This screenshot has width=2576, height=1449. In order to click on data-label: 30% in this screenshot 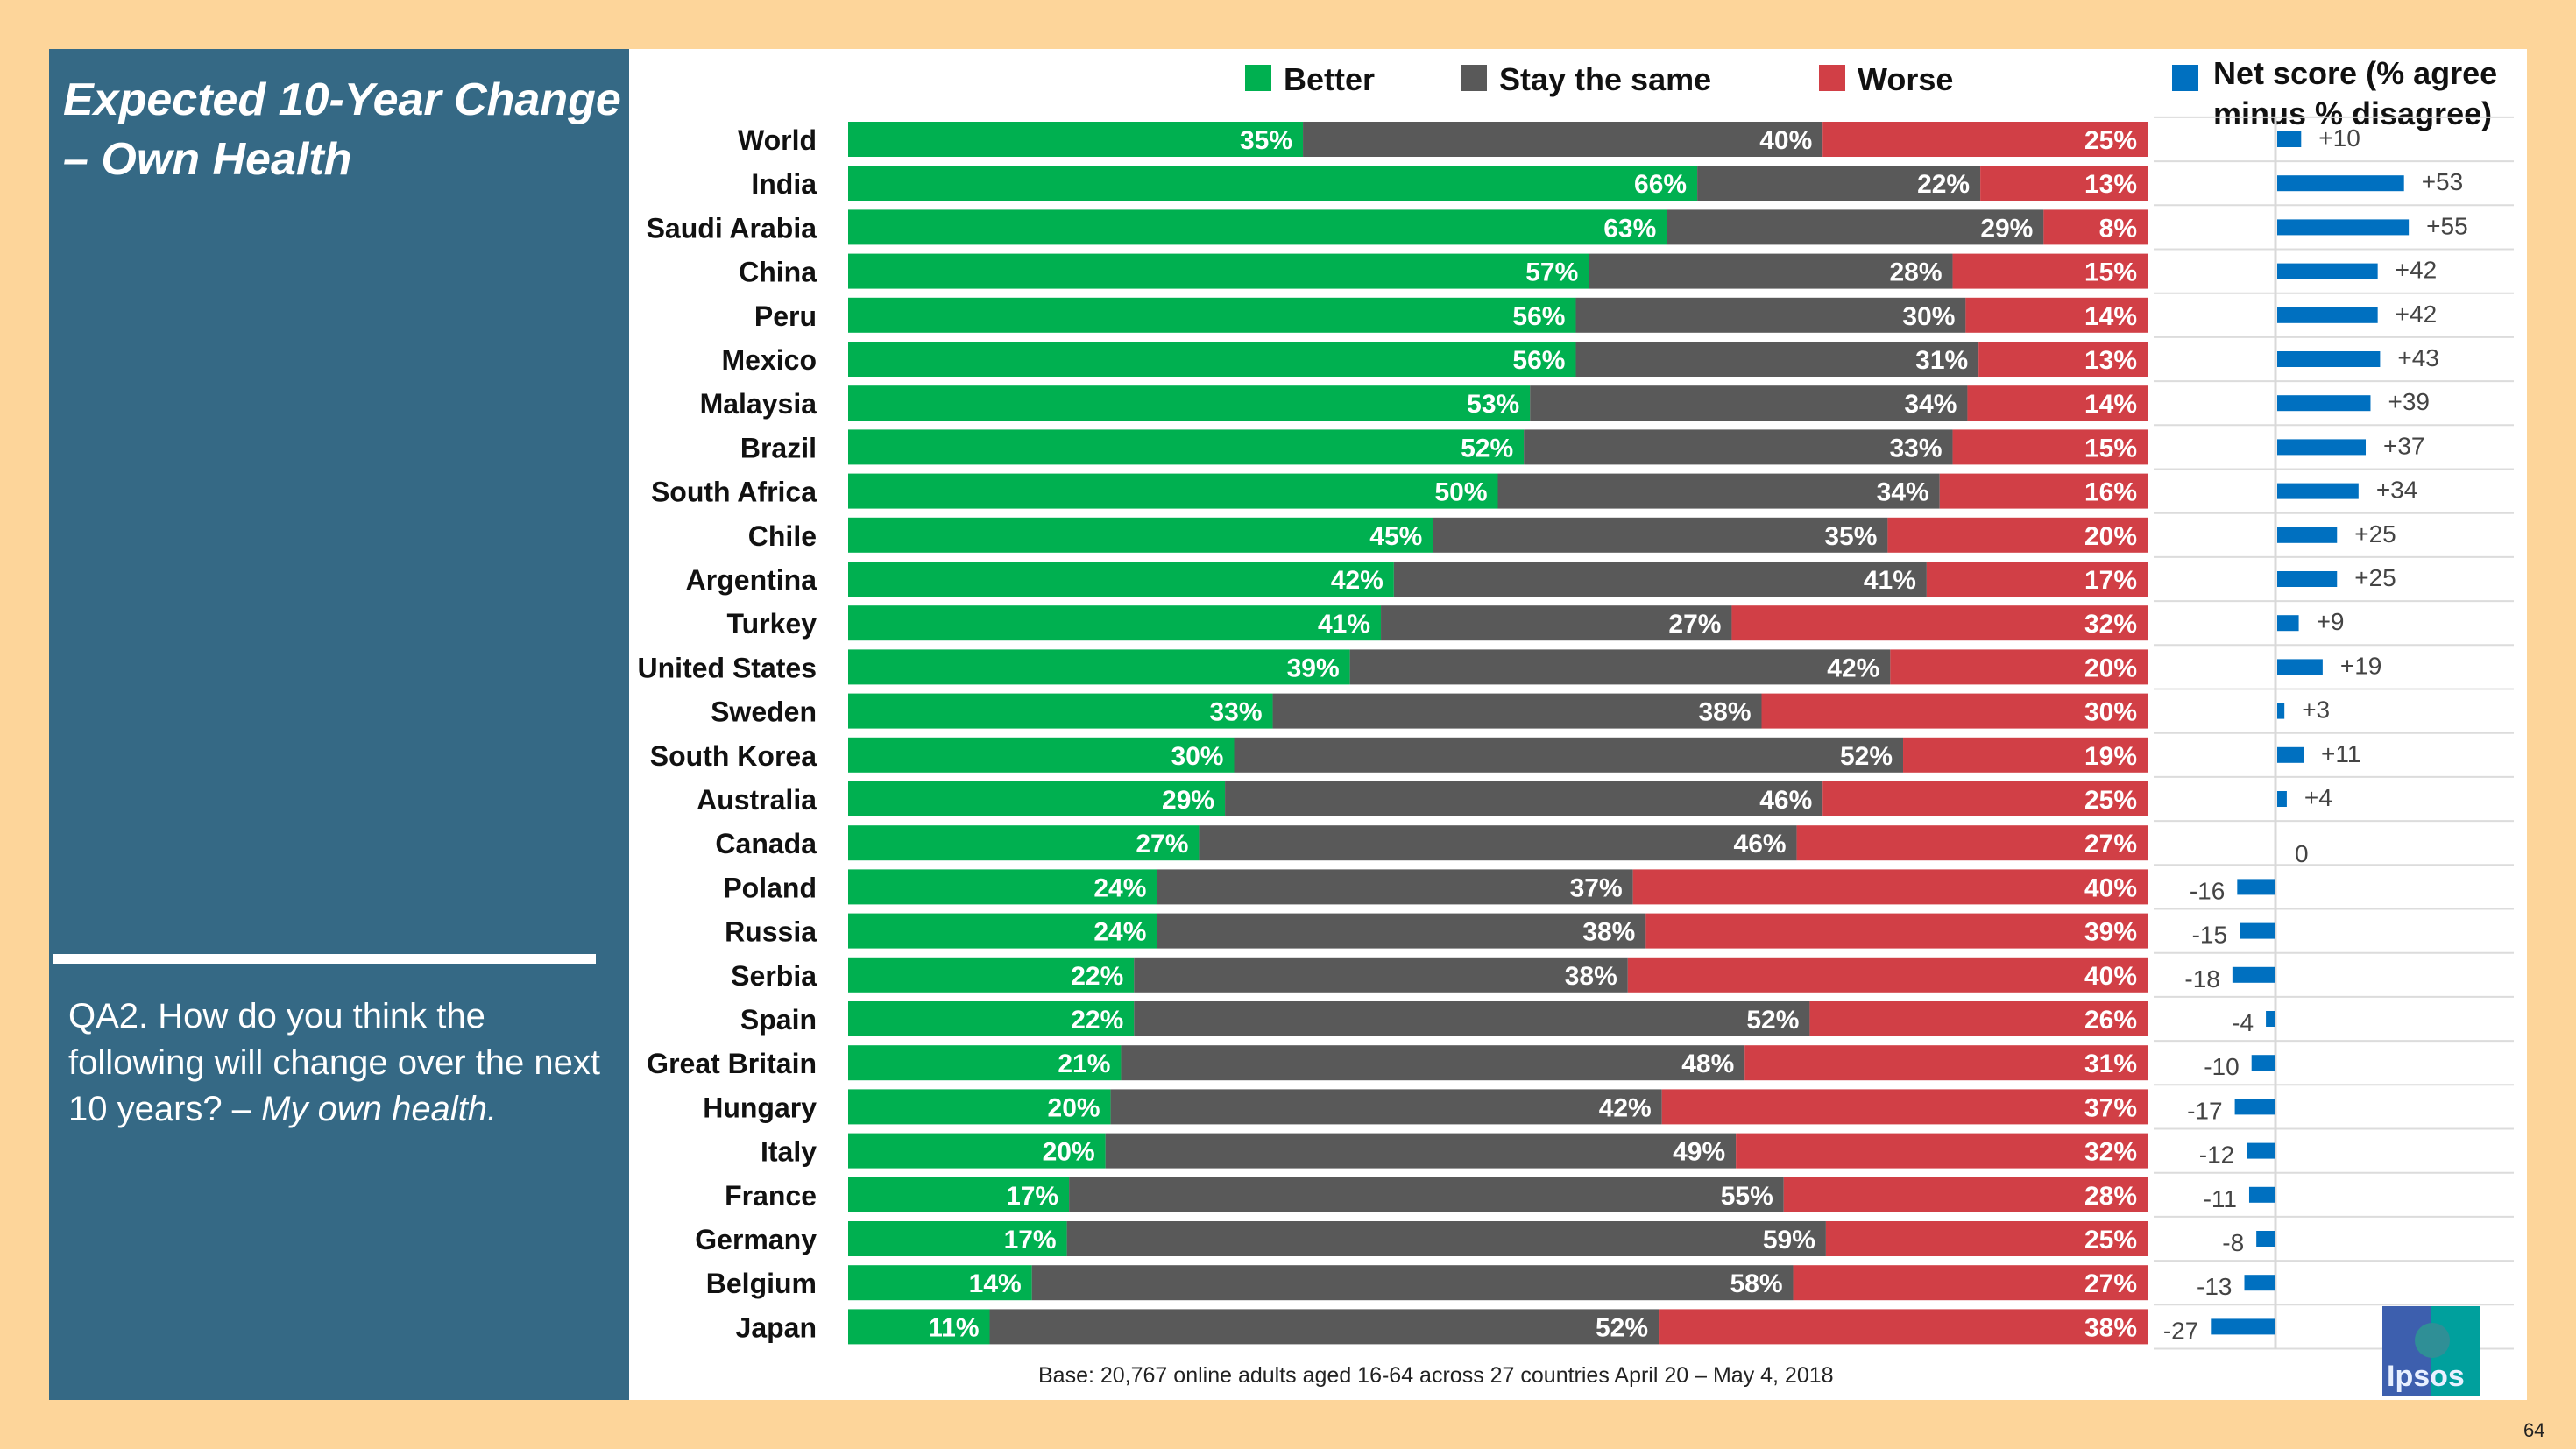, I will do `click(2110, 712)`.